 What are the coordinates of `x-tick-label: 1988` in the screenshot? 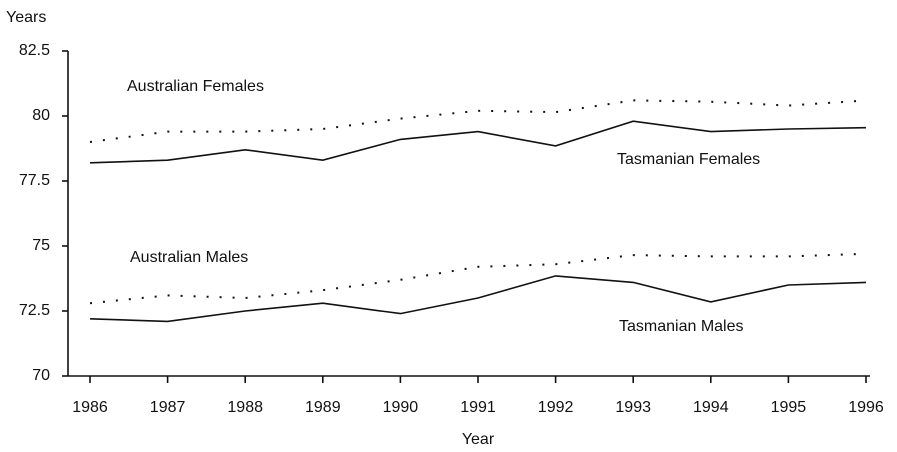 It's located at (245, 407).